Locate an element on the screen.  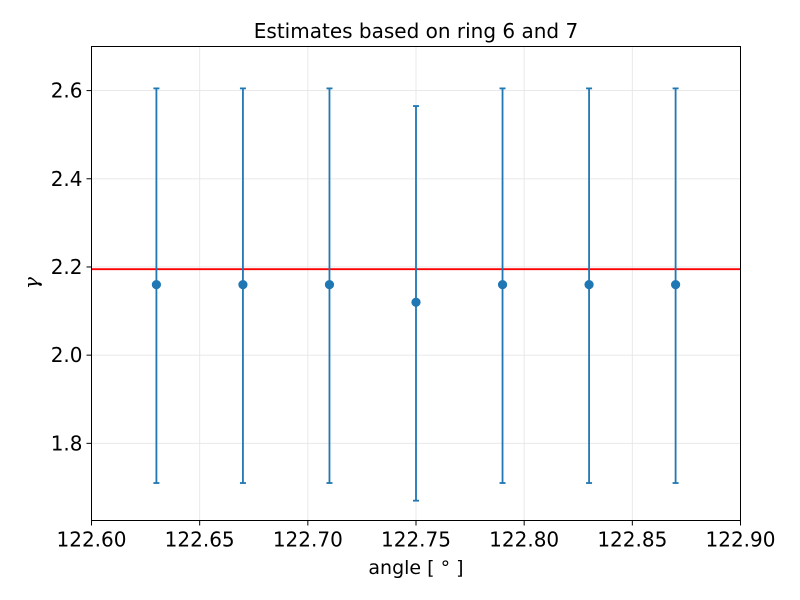
y-ticks: 1.8 2.0 2.2 2.4 2.6 is located at coordinates (71, 267).